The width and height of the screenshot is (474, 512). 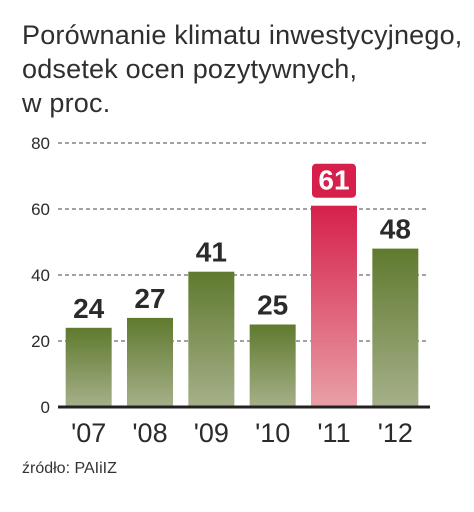 I want to click on chart-title-line-3: w proc., so click(x=66, y=103).